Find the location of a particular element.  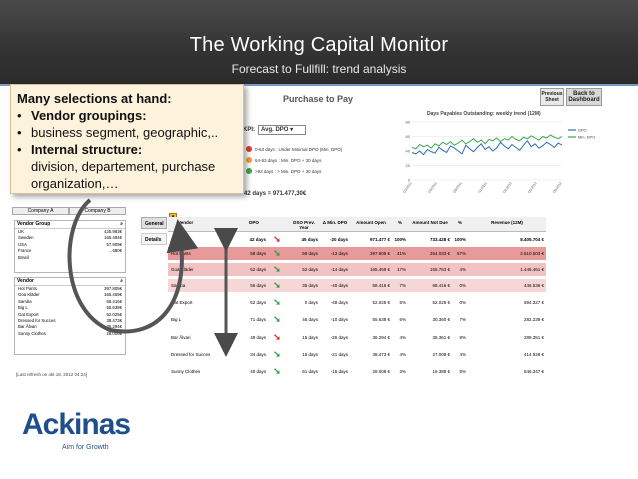

cell-pct-not-due: 0% is located at coordinates (462, 285).